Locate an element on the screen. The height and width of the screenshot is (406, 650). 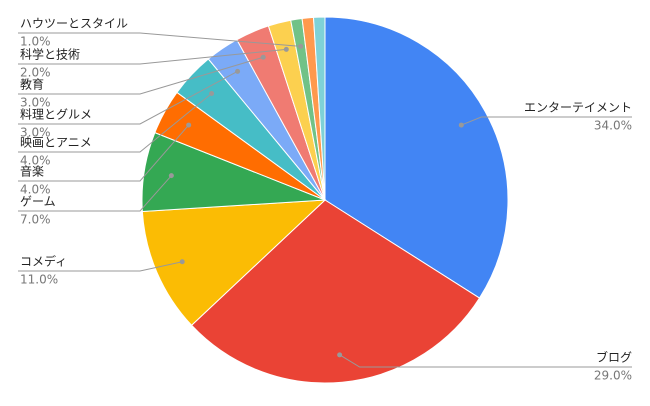
label-name: 料理とグルメ is located at coordinates (56, 115).